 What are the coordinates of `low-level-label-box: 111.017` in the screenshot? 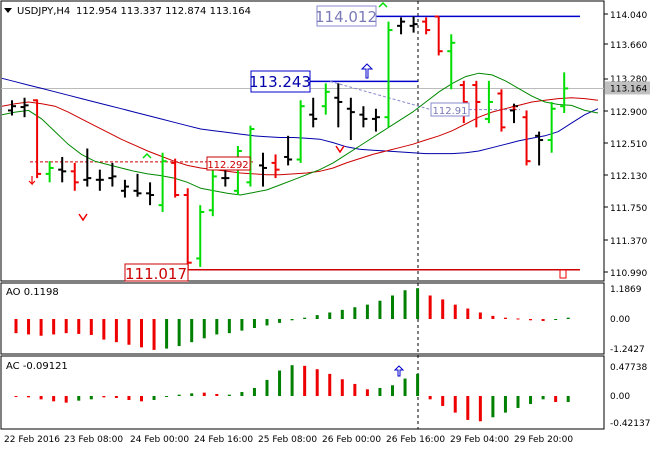 It's located at (156, 273).